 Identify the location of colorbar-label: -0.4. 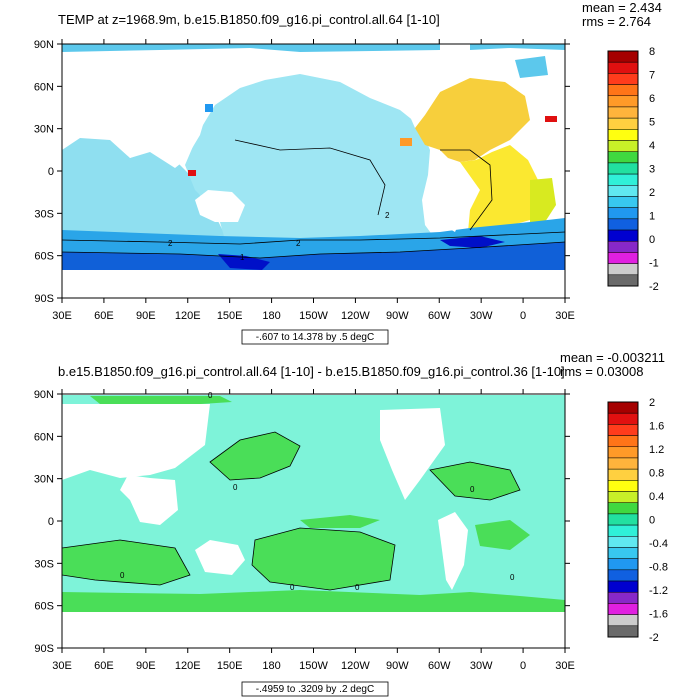
(658, 544).